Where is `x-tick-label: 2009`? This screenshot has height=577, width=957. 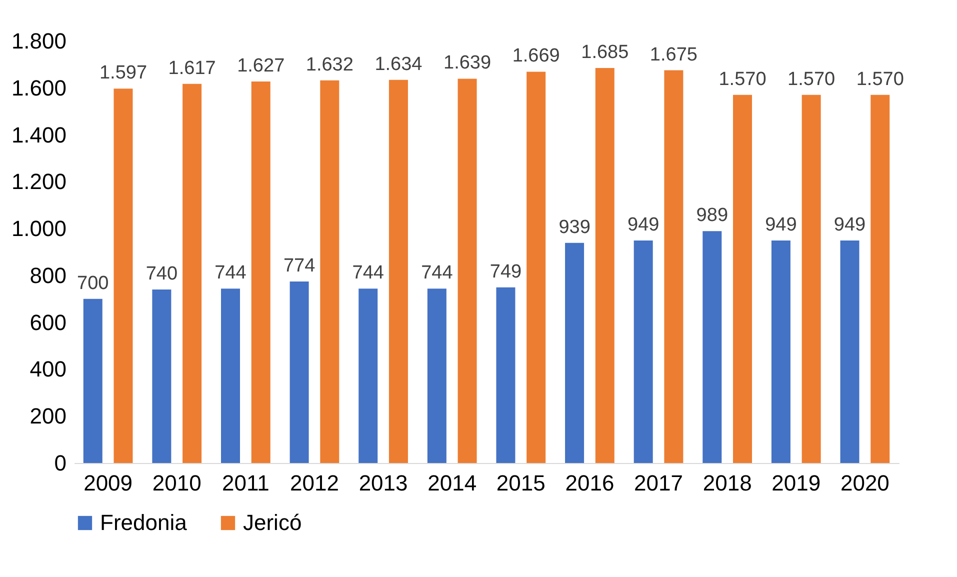 x-tick-label: 2009 is located at coordinates (108, 483).